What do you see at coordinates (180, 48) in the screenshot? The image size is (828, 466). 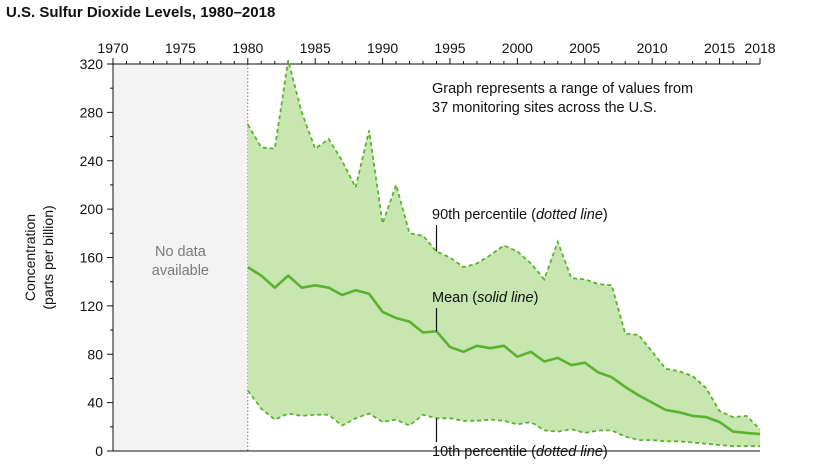 I see `x-tick-label: 1975` at bounding box center [180, 48].